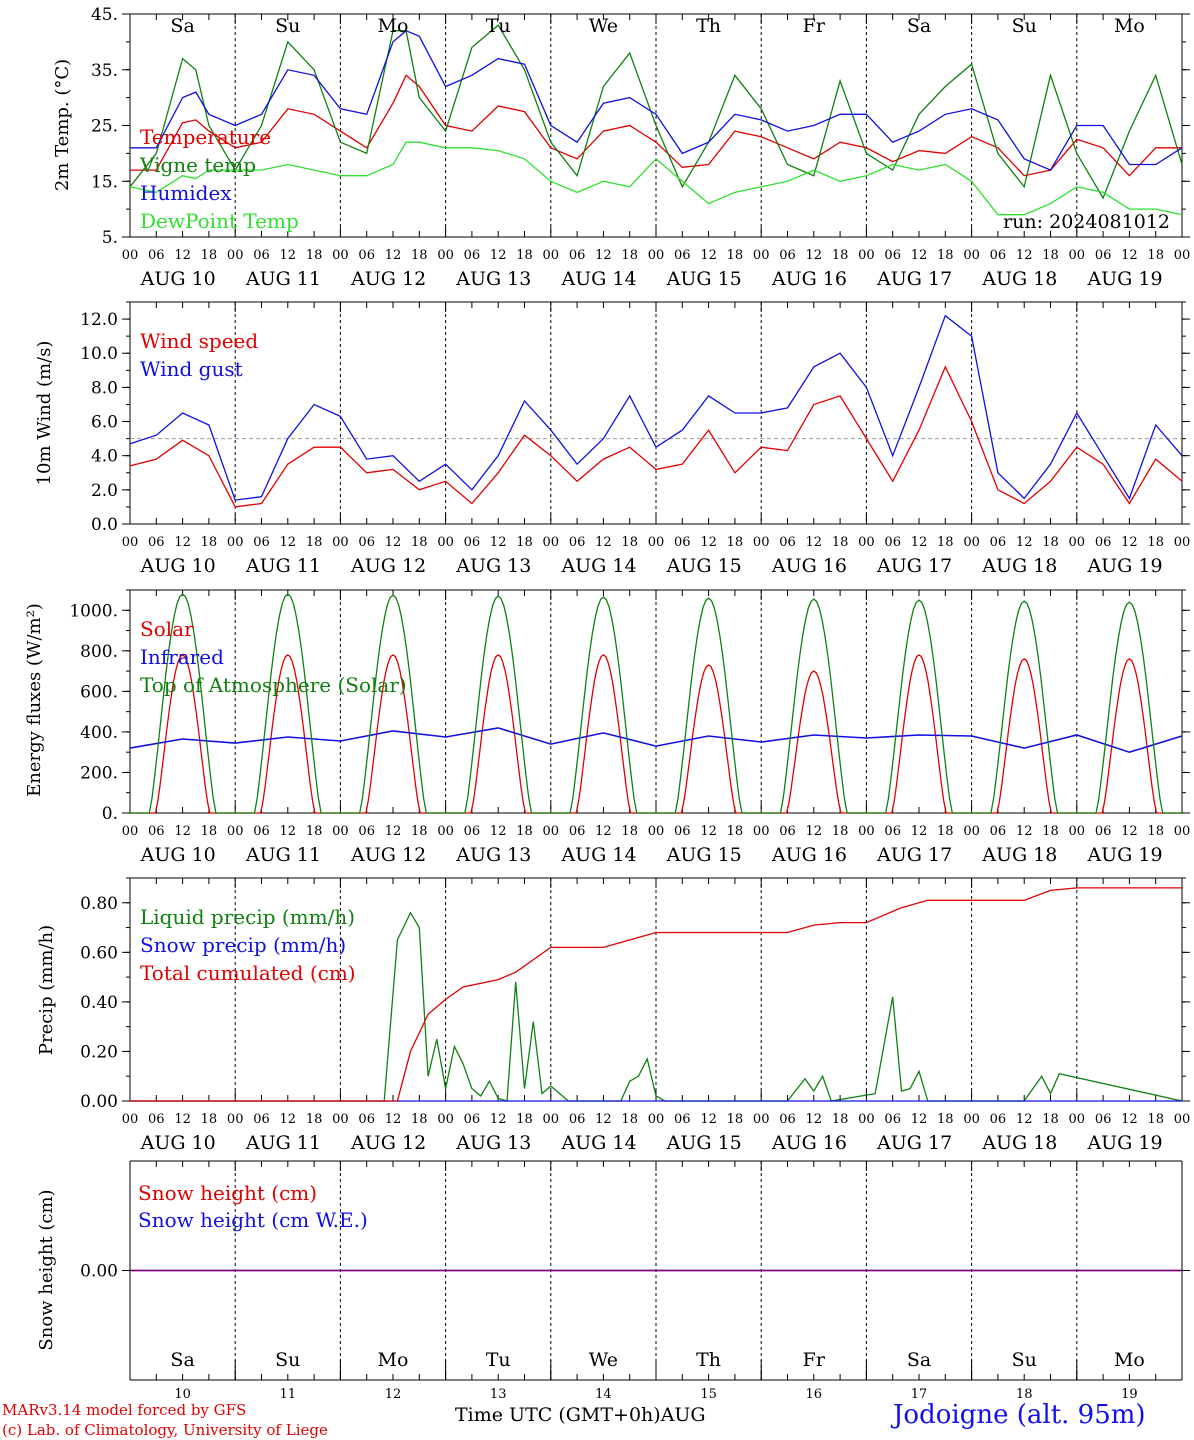  Describe the element at coordinates (656, 740) in the screenshot. I see `series-line-infrared` at that location.